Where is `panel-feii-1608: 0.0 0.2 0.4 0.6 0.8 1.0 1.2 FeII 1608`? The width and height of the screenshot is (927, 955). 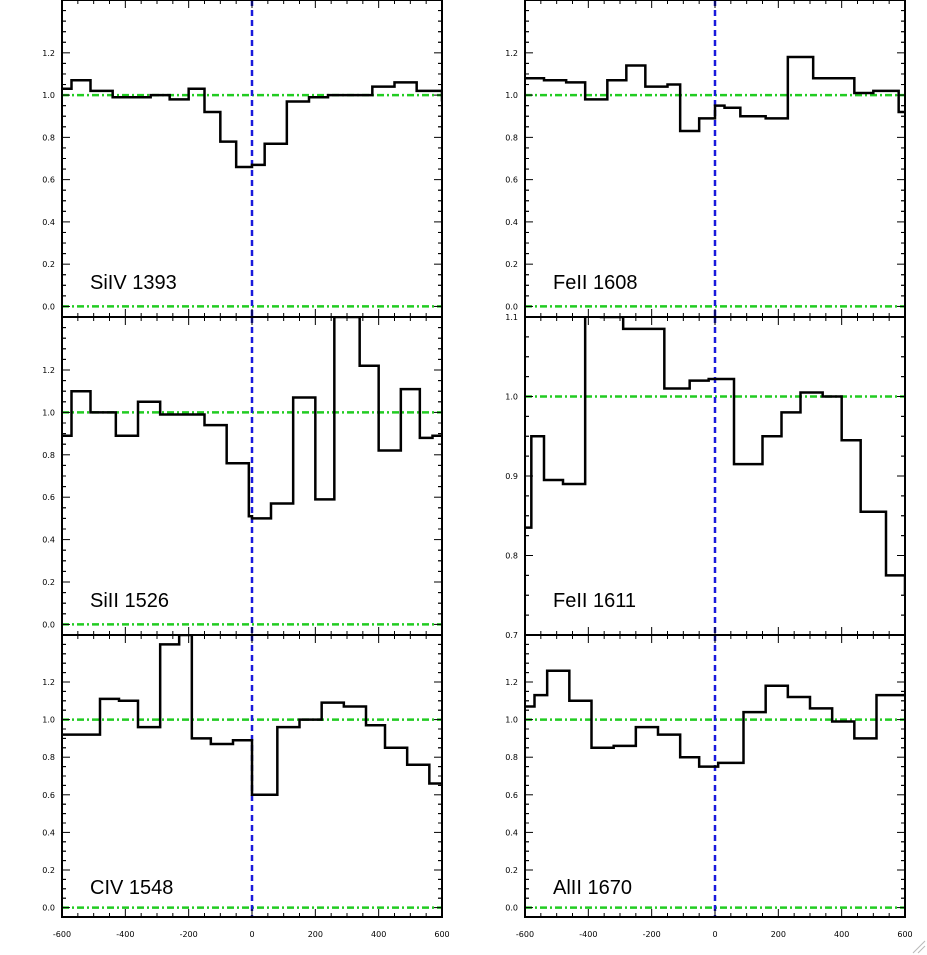
panel-feii-1608: 0.0 0.2 0.4 0.6 0.8 1.0 1.2 FeII 1608 is located at coordinates (705, 159).